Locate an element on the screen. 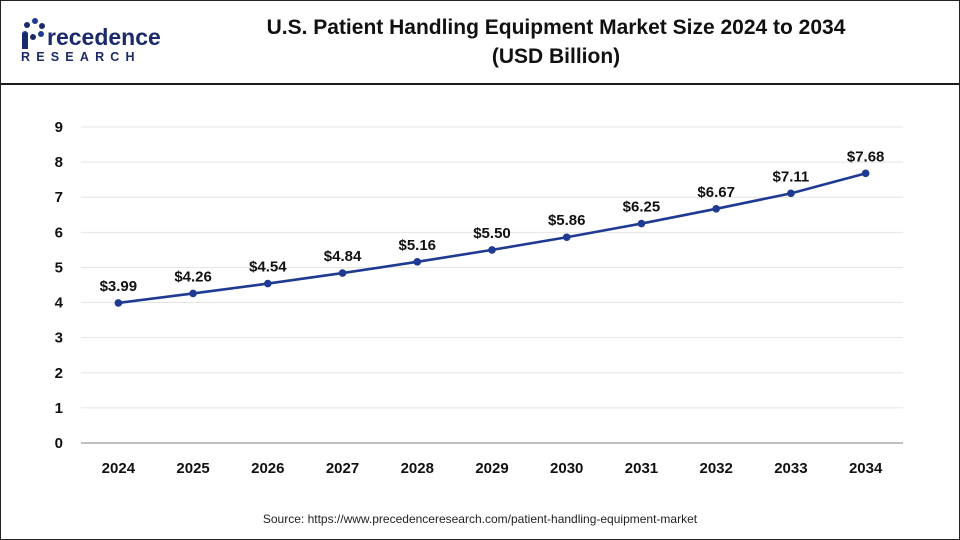  y-tick-label: 0 is located at coordinates (59, 443).